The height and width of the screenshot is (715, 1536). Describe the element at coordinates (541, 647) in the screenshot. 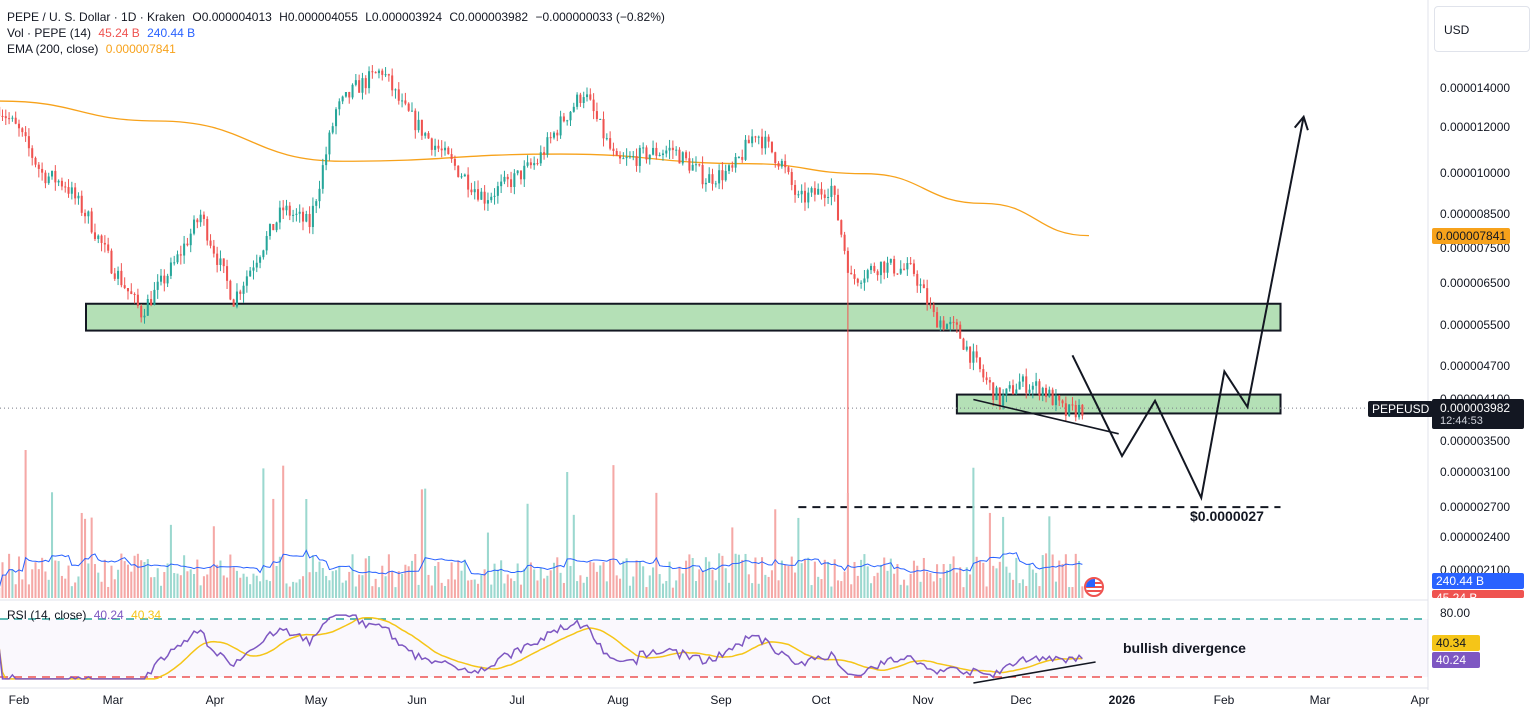

I see `rsi-line` at that location.